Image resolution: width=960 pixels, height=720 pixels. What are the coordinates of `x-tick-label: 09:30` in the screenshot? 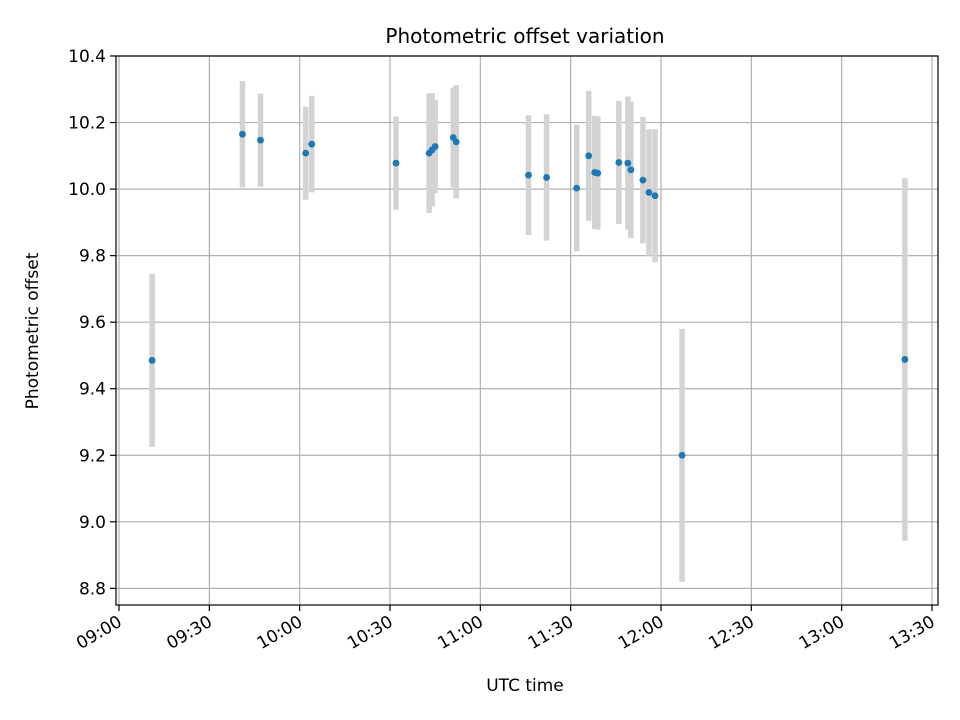 It's located at (189, 633).